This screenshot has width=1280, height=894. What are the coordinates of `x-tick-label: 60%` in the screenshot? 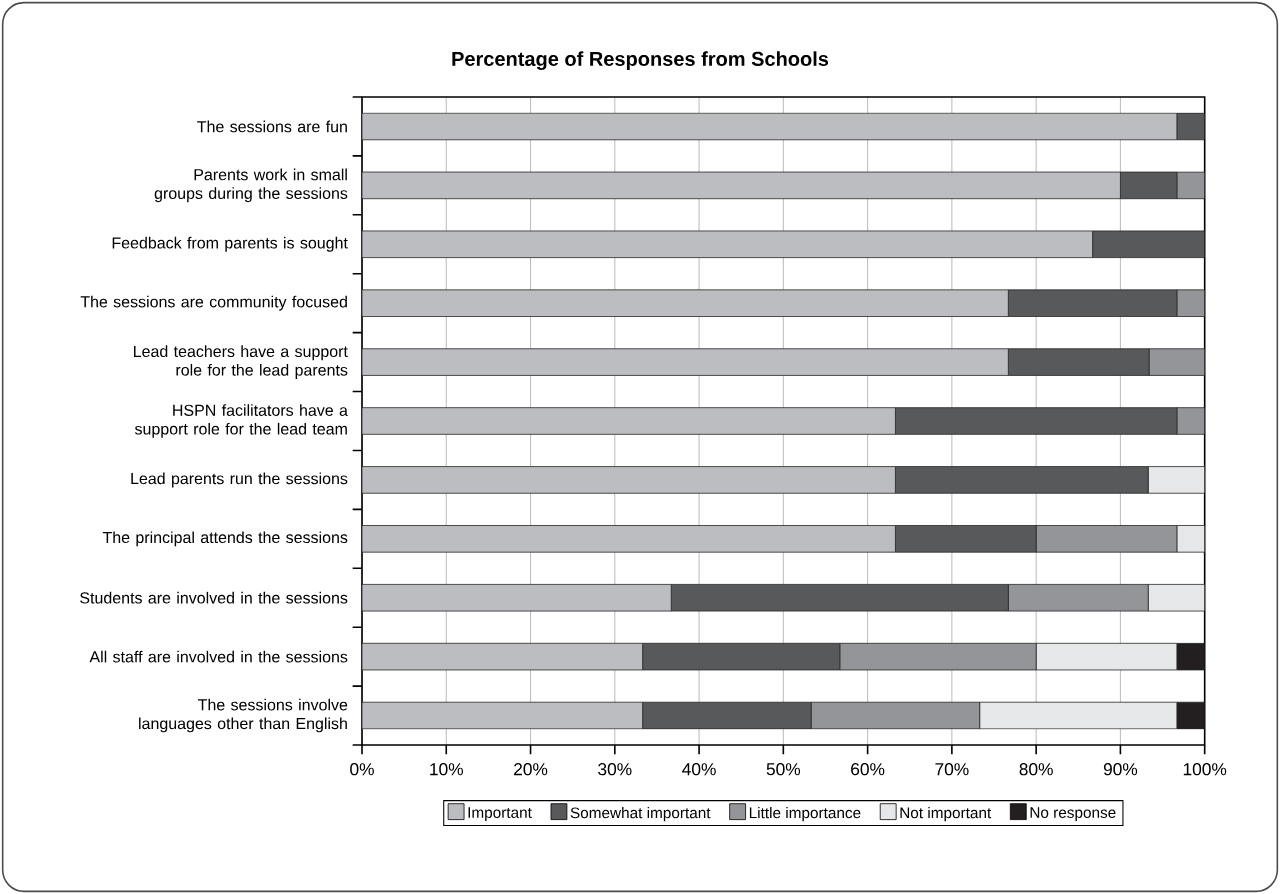 It's located at (868, 769).